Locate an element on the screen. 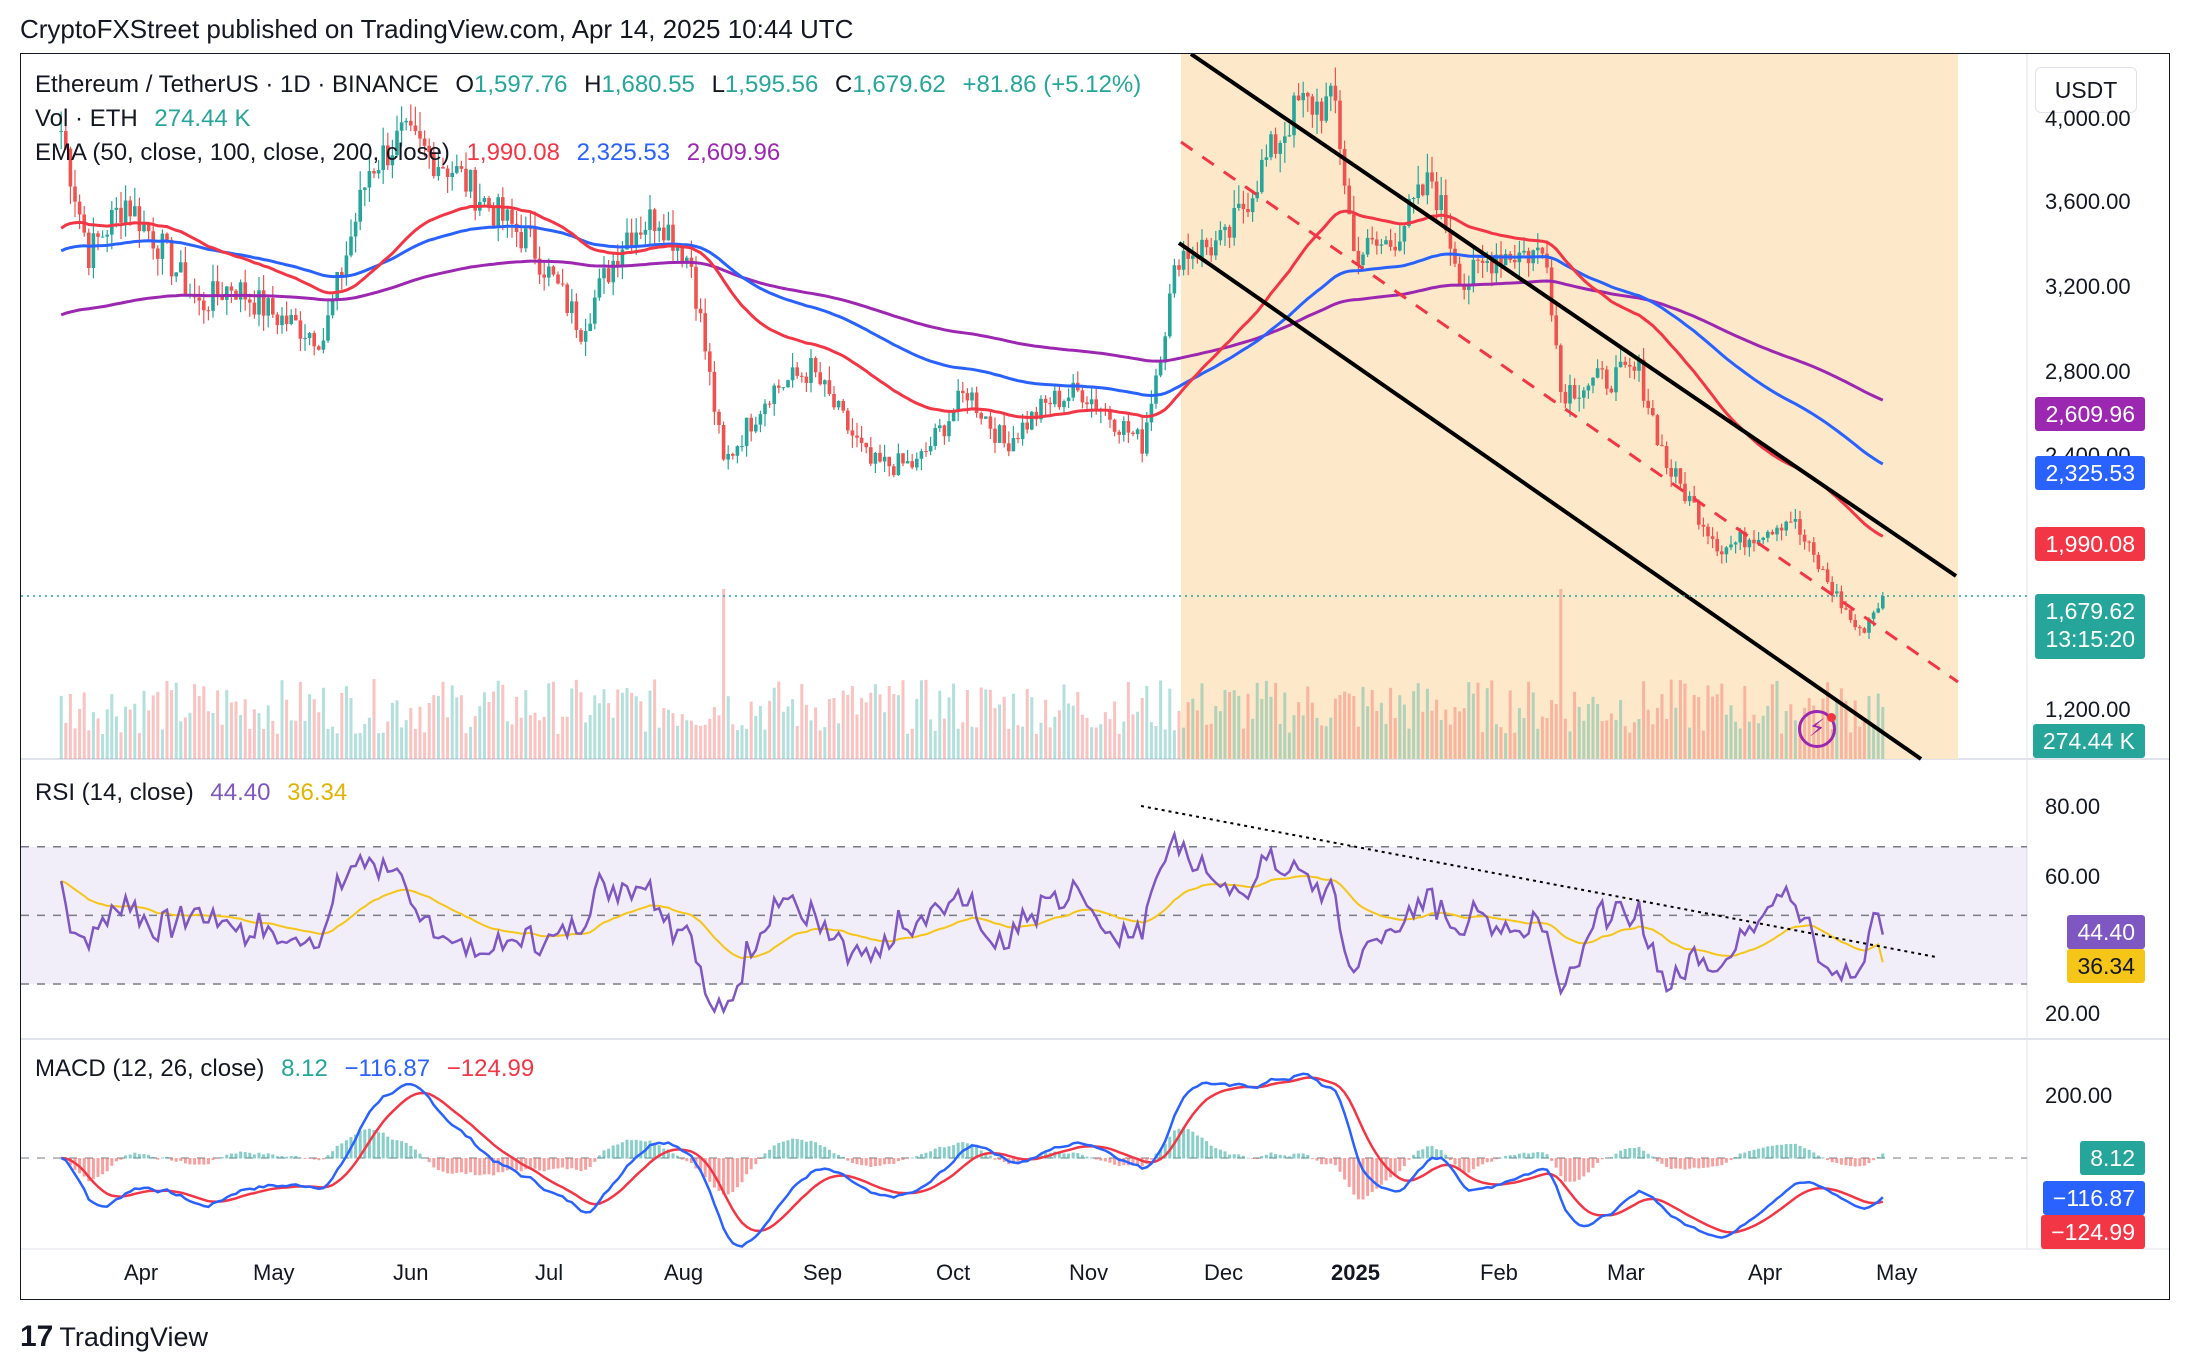 This screenshot has height=1372, width=2190. currency-button: USDT is located at coordinates (2086, 90).